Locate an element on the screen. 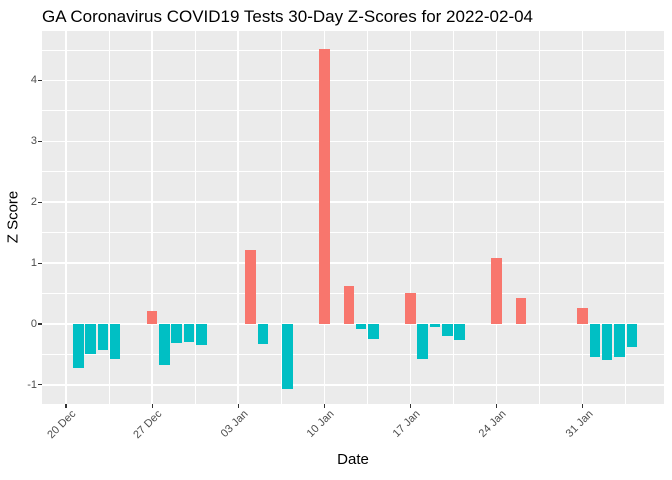 This screenshot has height=480, width=672. y-tick-label: 1 is located at coordinates (33, 263).